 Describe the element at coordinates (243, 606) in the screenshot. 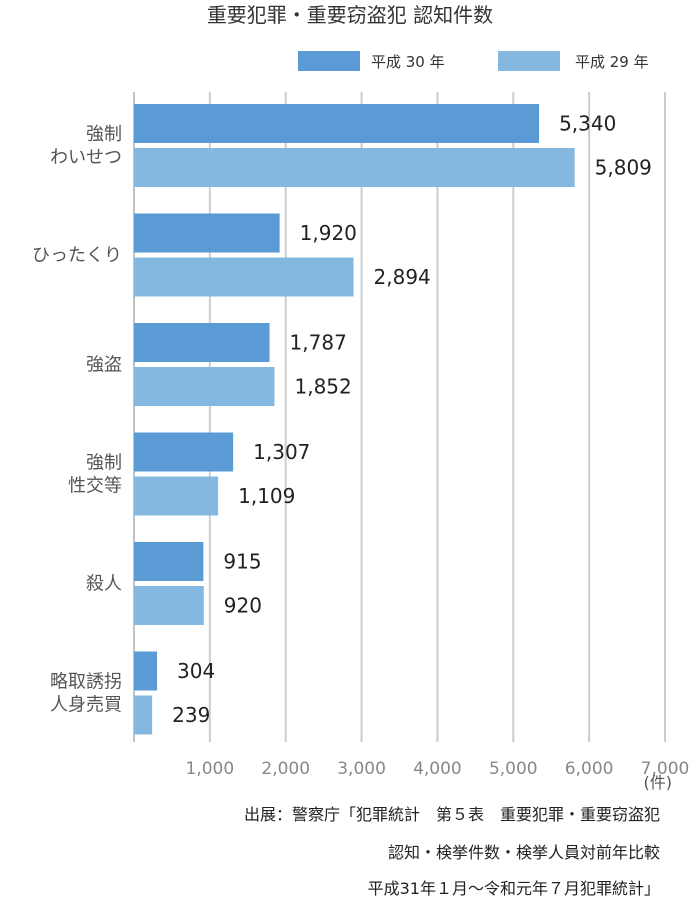

I see `value-label-s1-c4: 920` at that location.